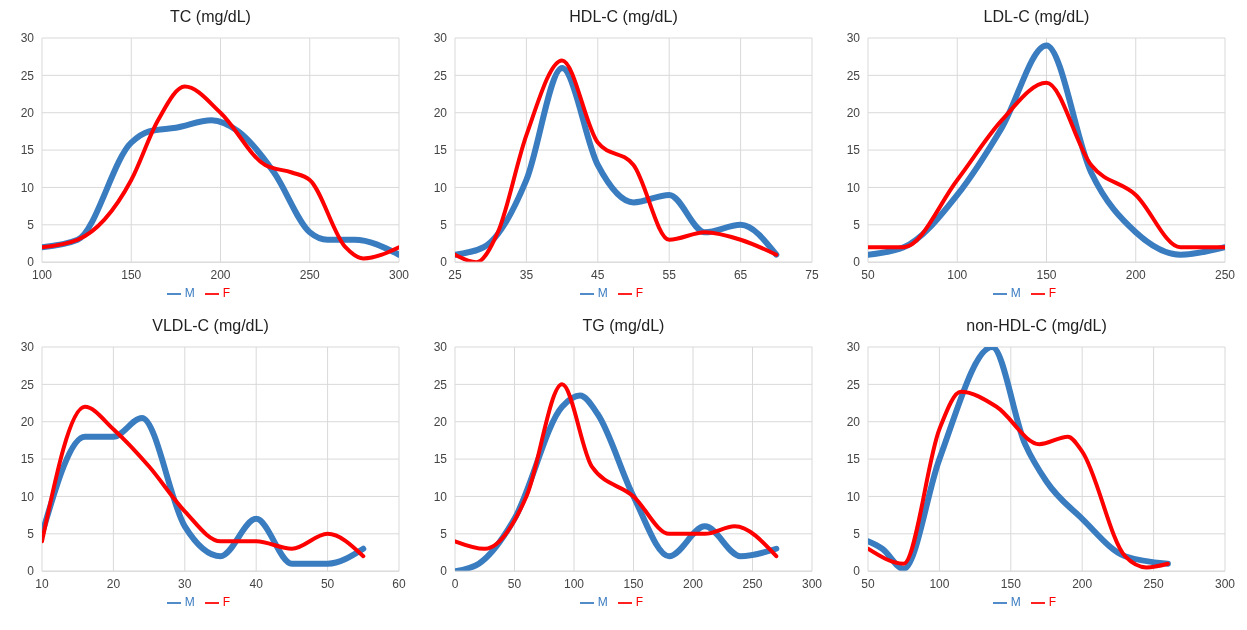  Describe the element at coordinates (455, 583) in the screenshot. I see `x-tick-label: 0` at that location.